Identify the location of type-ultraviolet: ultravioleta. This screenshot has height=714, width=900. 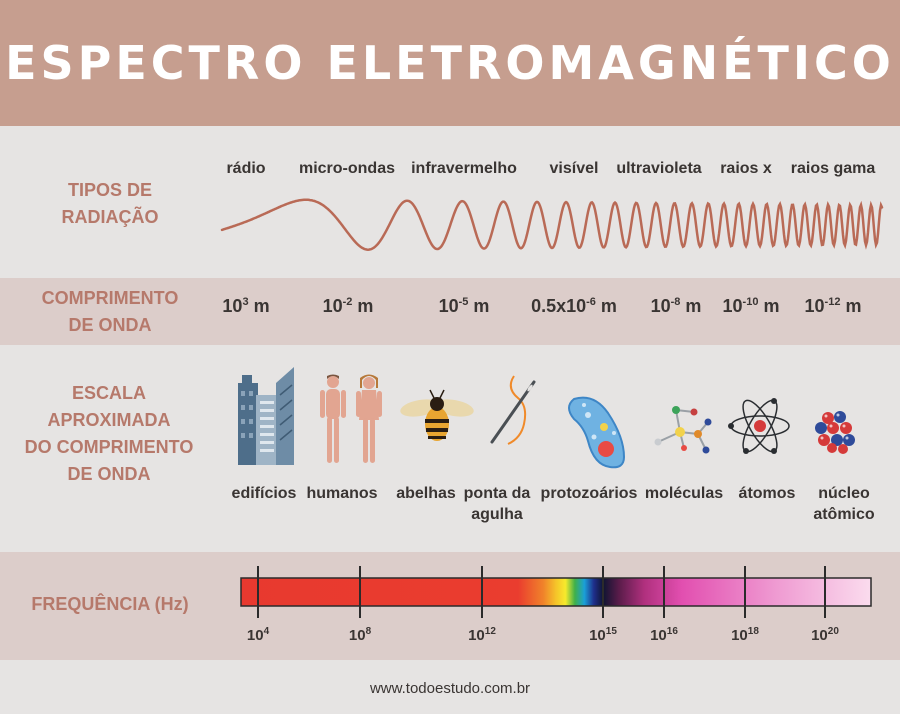
(659, 168).